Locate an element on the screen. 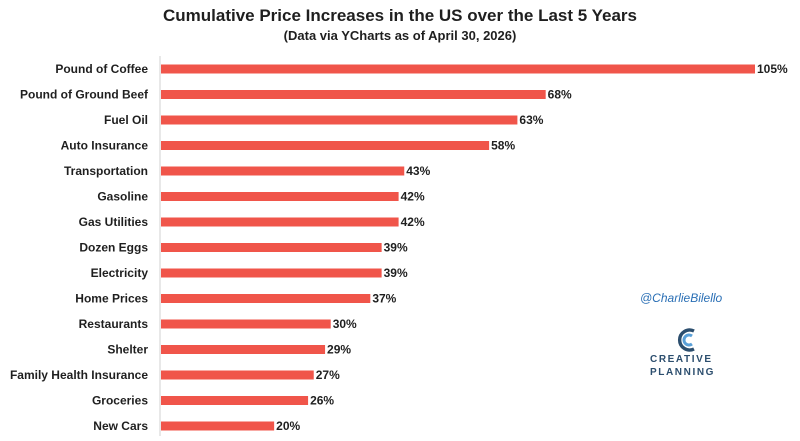 The width and height of the screenshot is (800, 441). category-label: Pound of Coffee is located at coordinates (101, 69).